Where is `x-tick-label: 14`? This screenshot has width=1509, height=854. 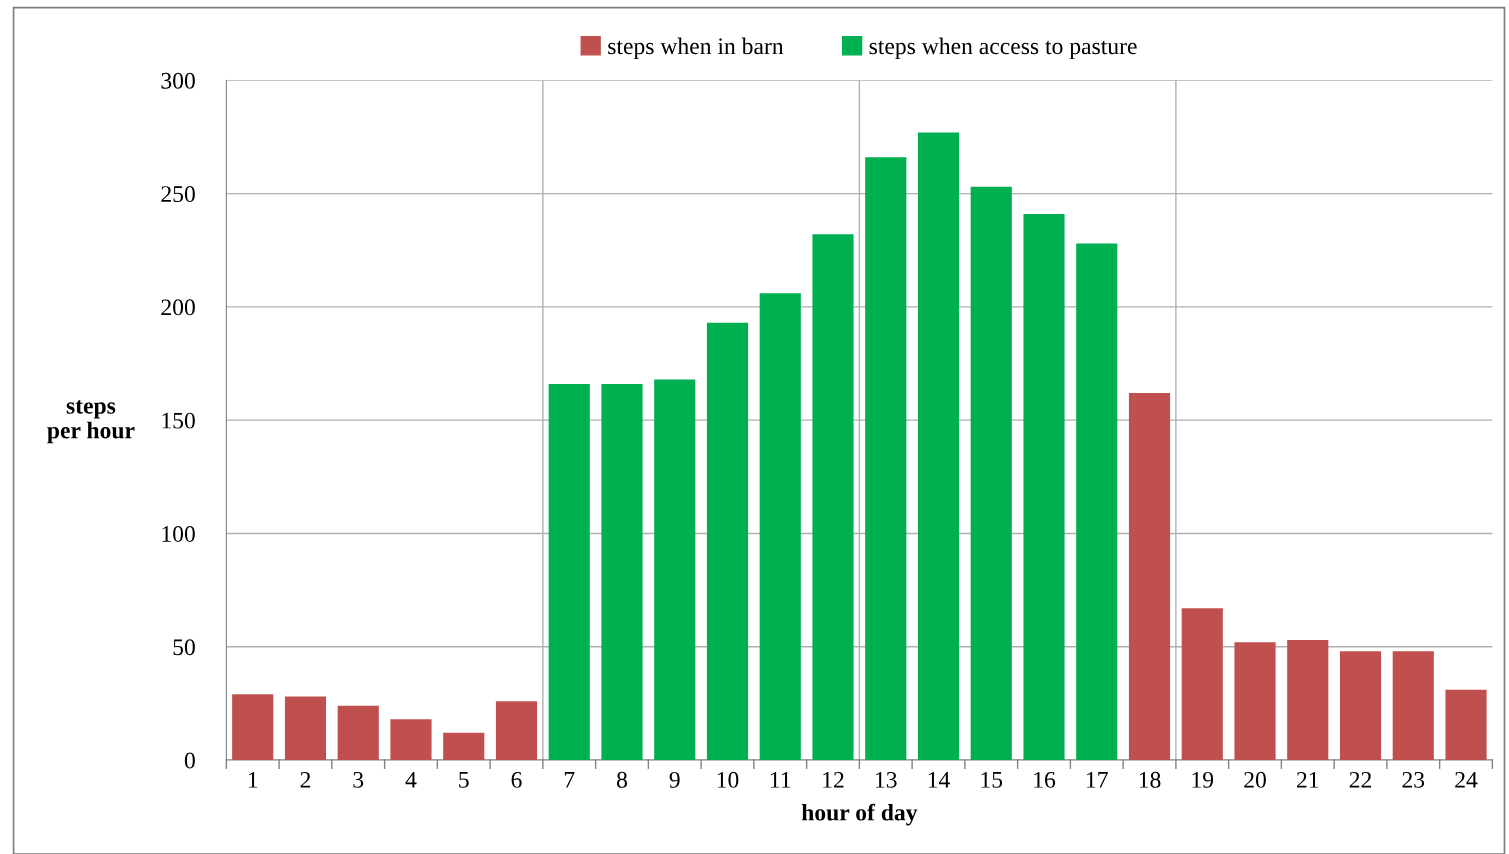 x-tick-label: 14 is located at coordinates (939, 779).